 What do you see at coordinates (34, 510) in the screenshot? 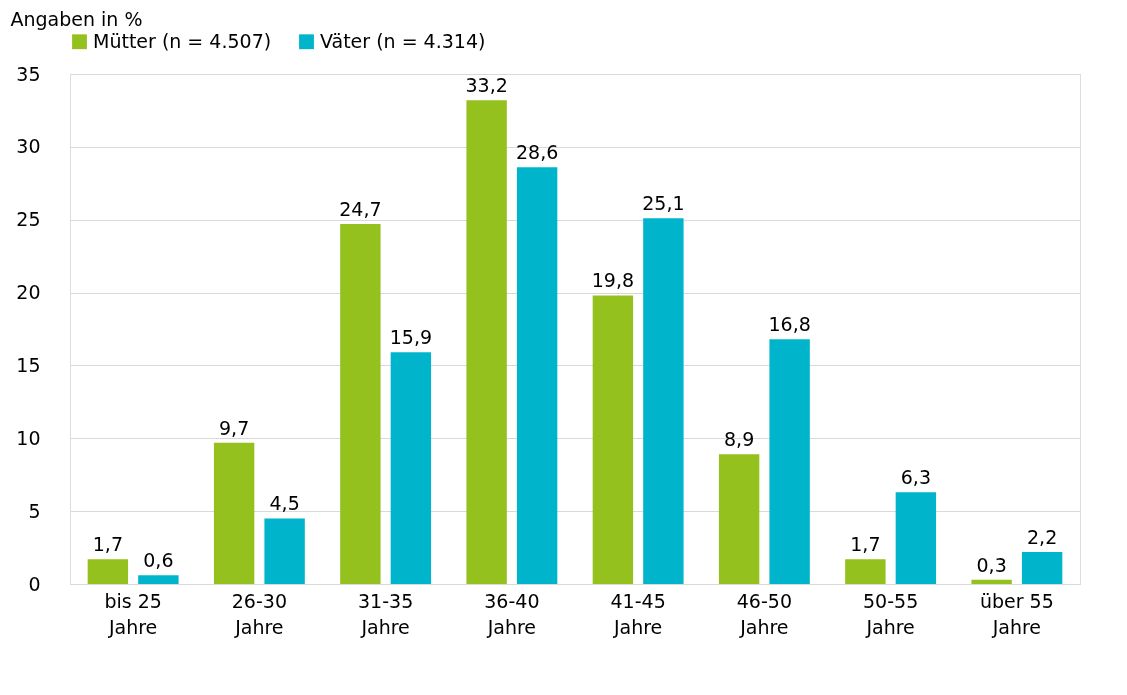
I see `y-tick-label: 5` at bounding box center [34, 510].